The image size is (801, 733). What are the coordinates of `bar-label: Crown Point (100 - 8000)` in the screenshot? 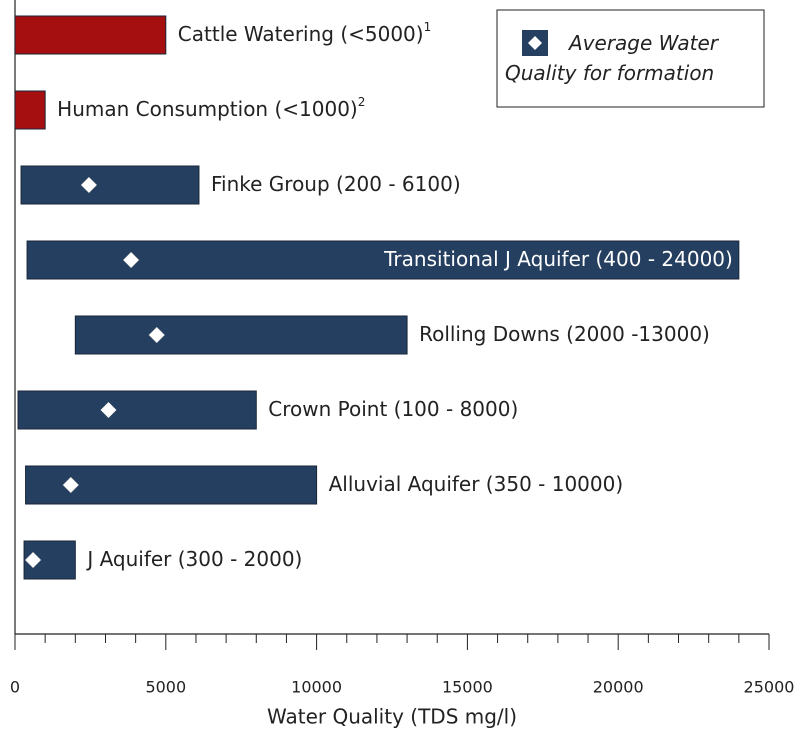 It's located at (393, 409).